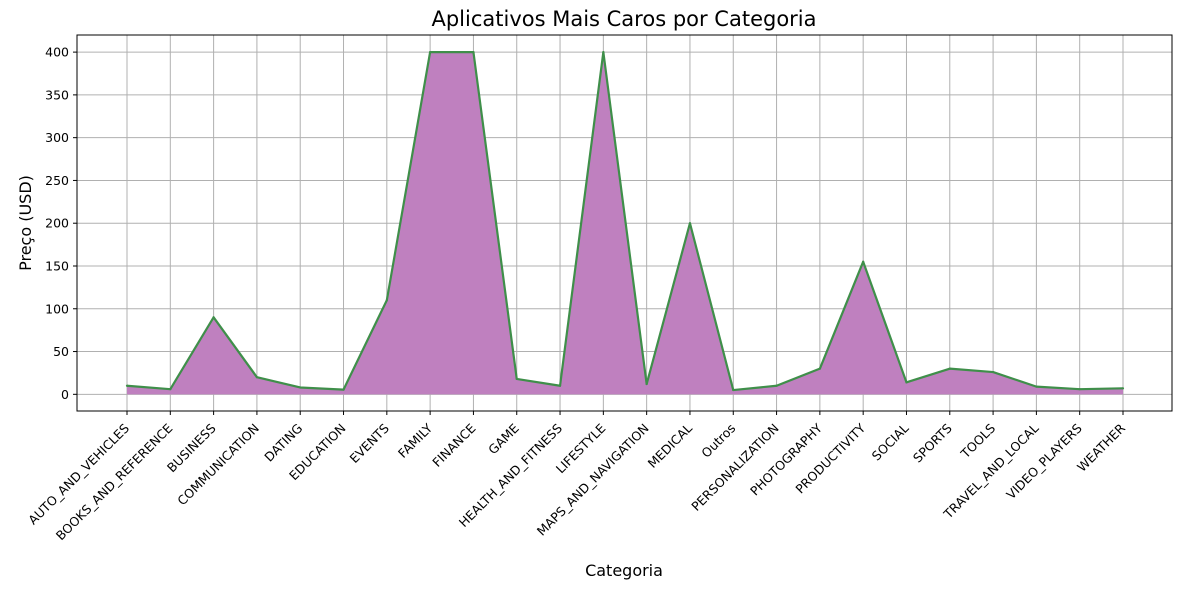  Describe the element at coordinates (623, 19) in the screenshot. I see `chart-title: Aplicativos Mais Caros por Categoria` at that location.